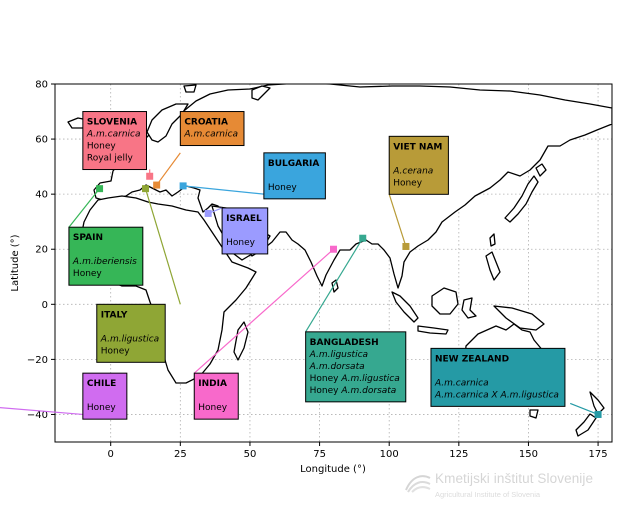 This screenshot has width=620, height=525. I want to click on label-box-chile, so click(105, 396).